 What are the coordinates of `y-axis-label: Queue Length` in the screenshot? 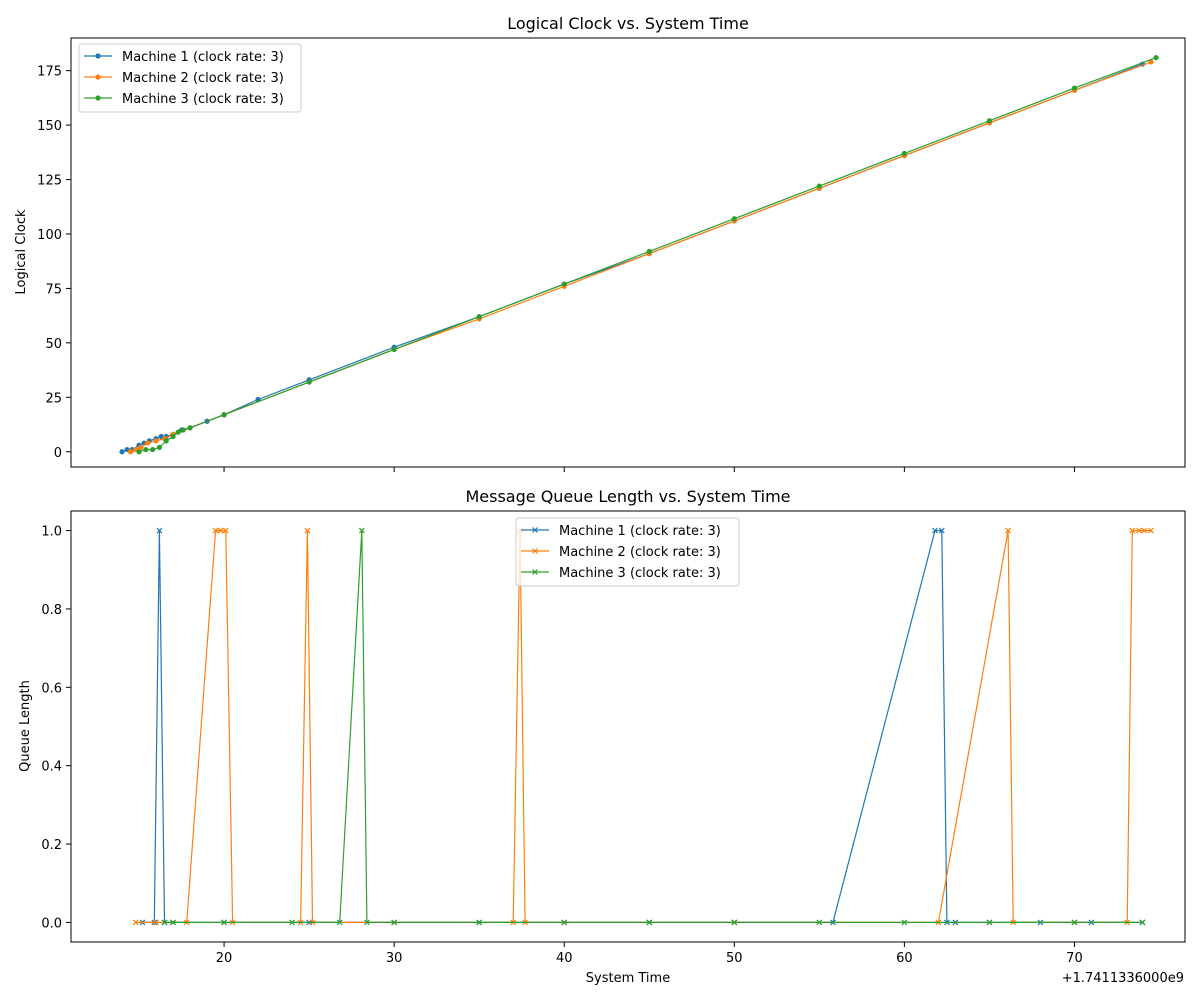 It's located at (25, 726).